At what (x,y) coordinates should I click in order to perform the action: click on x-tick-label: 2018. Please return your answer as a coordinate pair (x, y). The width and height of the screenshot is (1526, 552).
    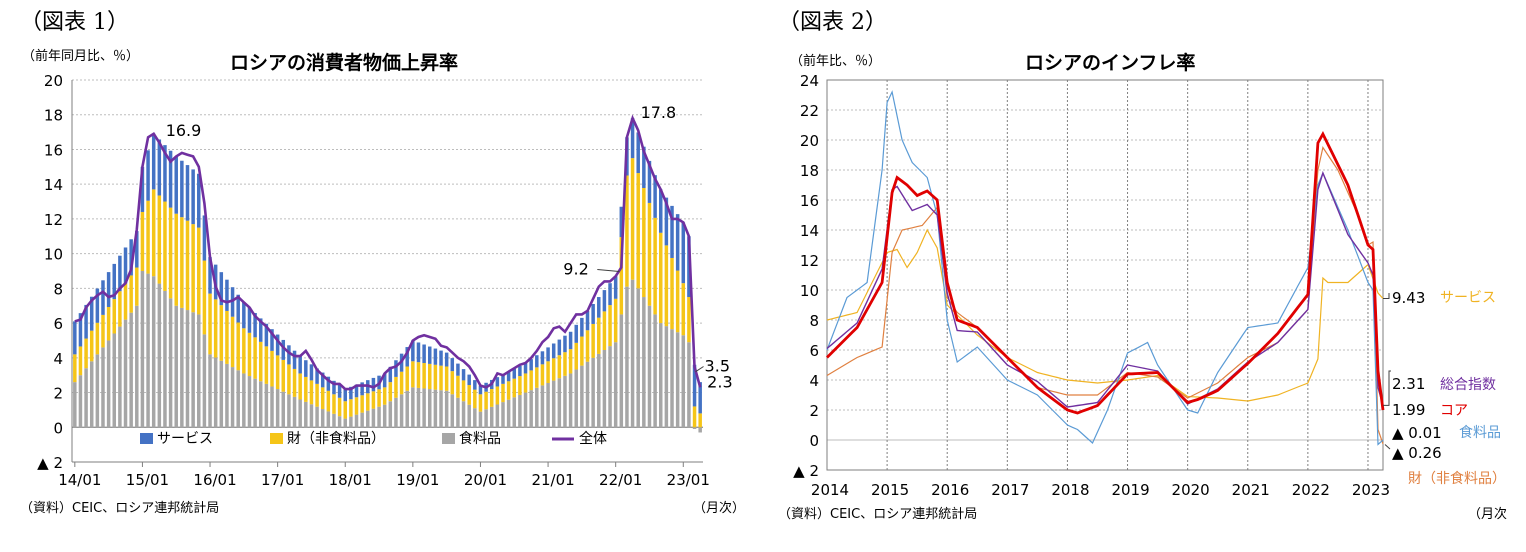
    Looking at the image, I should click on (1070, 490).